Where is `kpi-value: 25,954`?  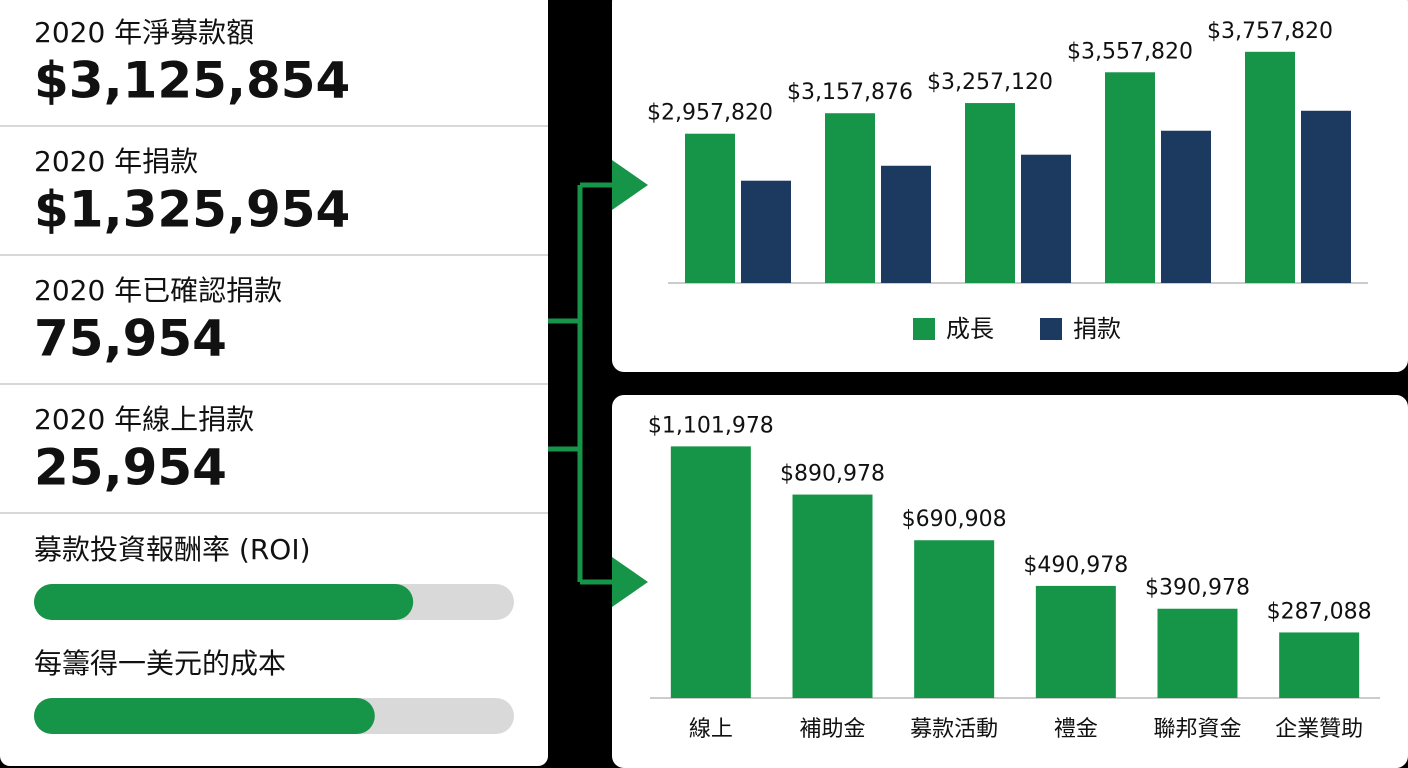
kpi-value: 25,954 is located at coordinates (130, 468).